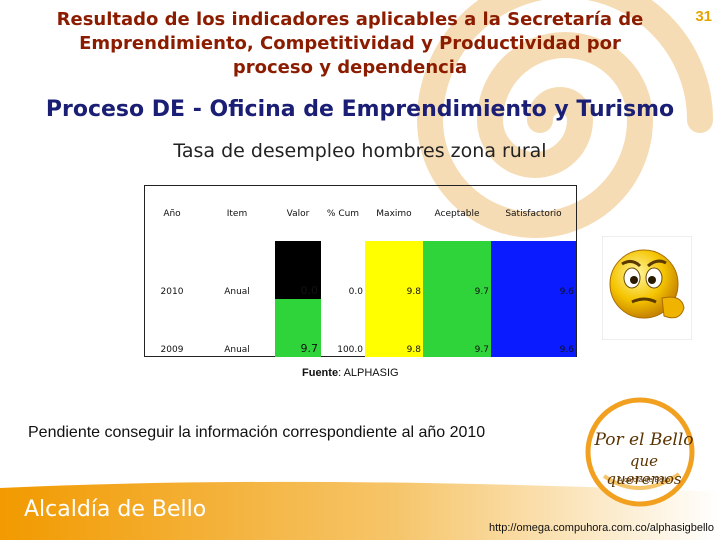 Image resolution: width=720 pixels, height=540 pixels. Describe the element at coordinates (355, 292) in the screenshot. I see `cell-cum: 0.0` at that location.